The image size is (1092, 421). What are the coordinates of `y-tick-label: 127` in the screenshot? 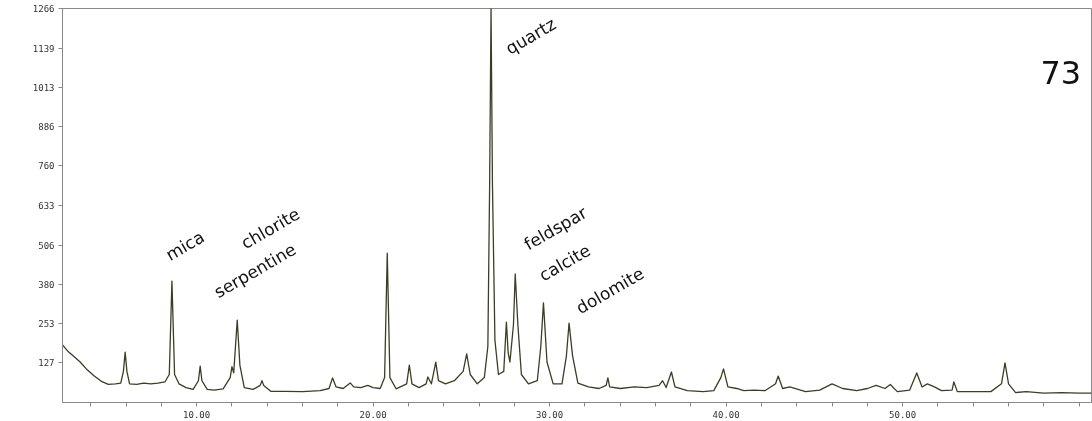 It's located at (46, 363).